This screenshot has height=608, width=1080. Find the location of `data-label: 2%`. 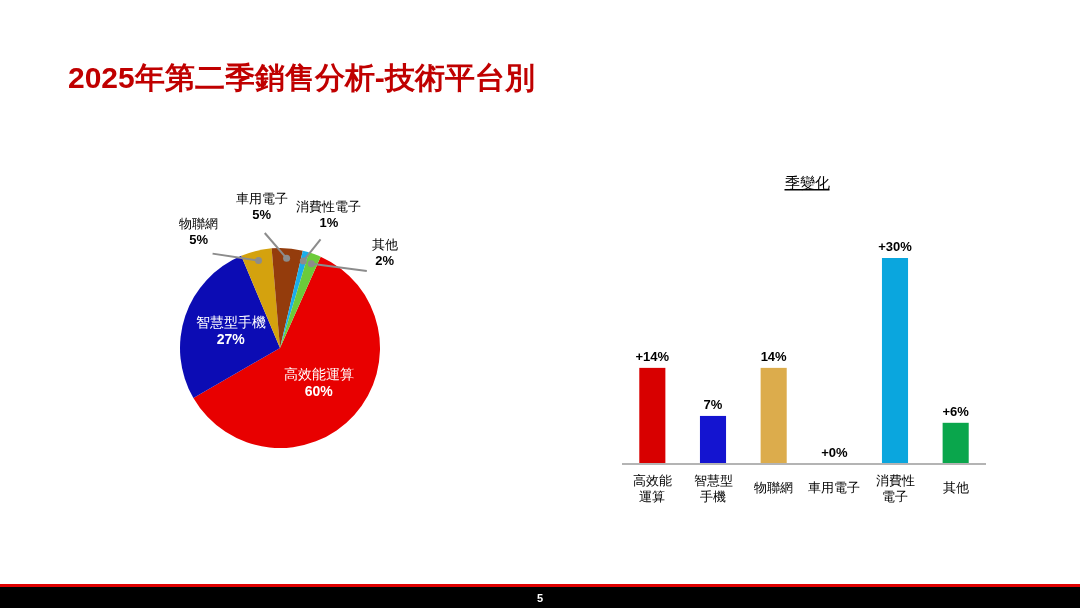

data-label: 2% is located at coordinates (385, 261).